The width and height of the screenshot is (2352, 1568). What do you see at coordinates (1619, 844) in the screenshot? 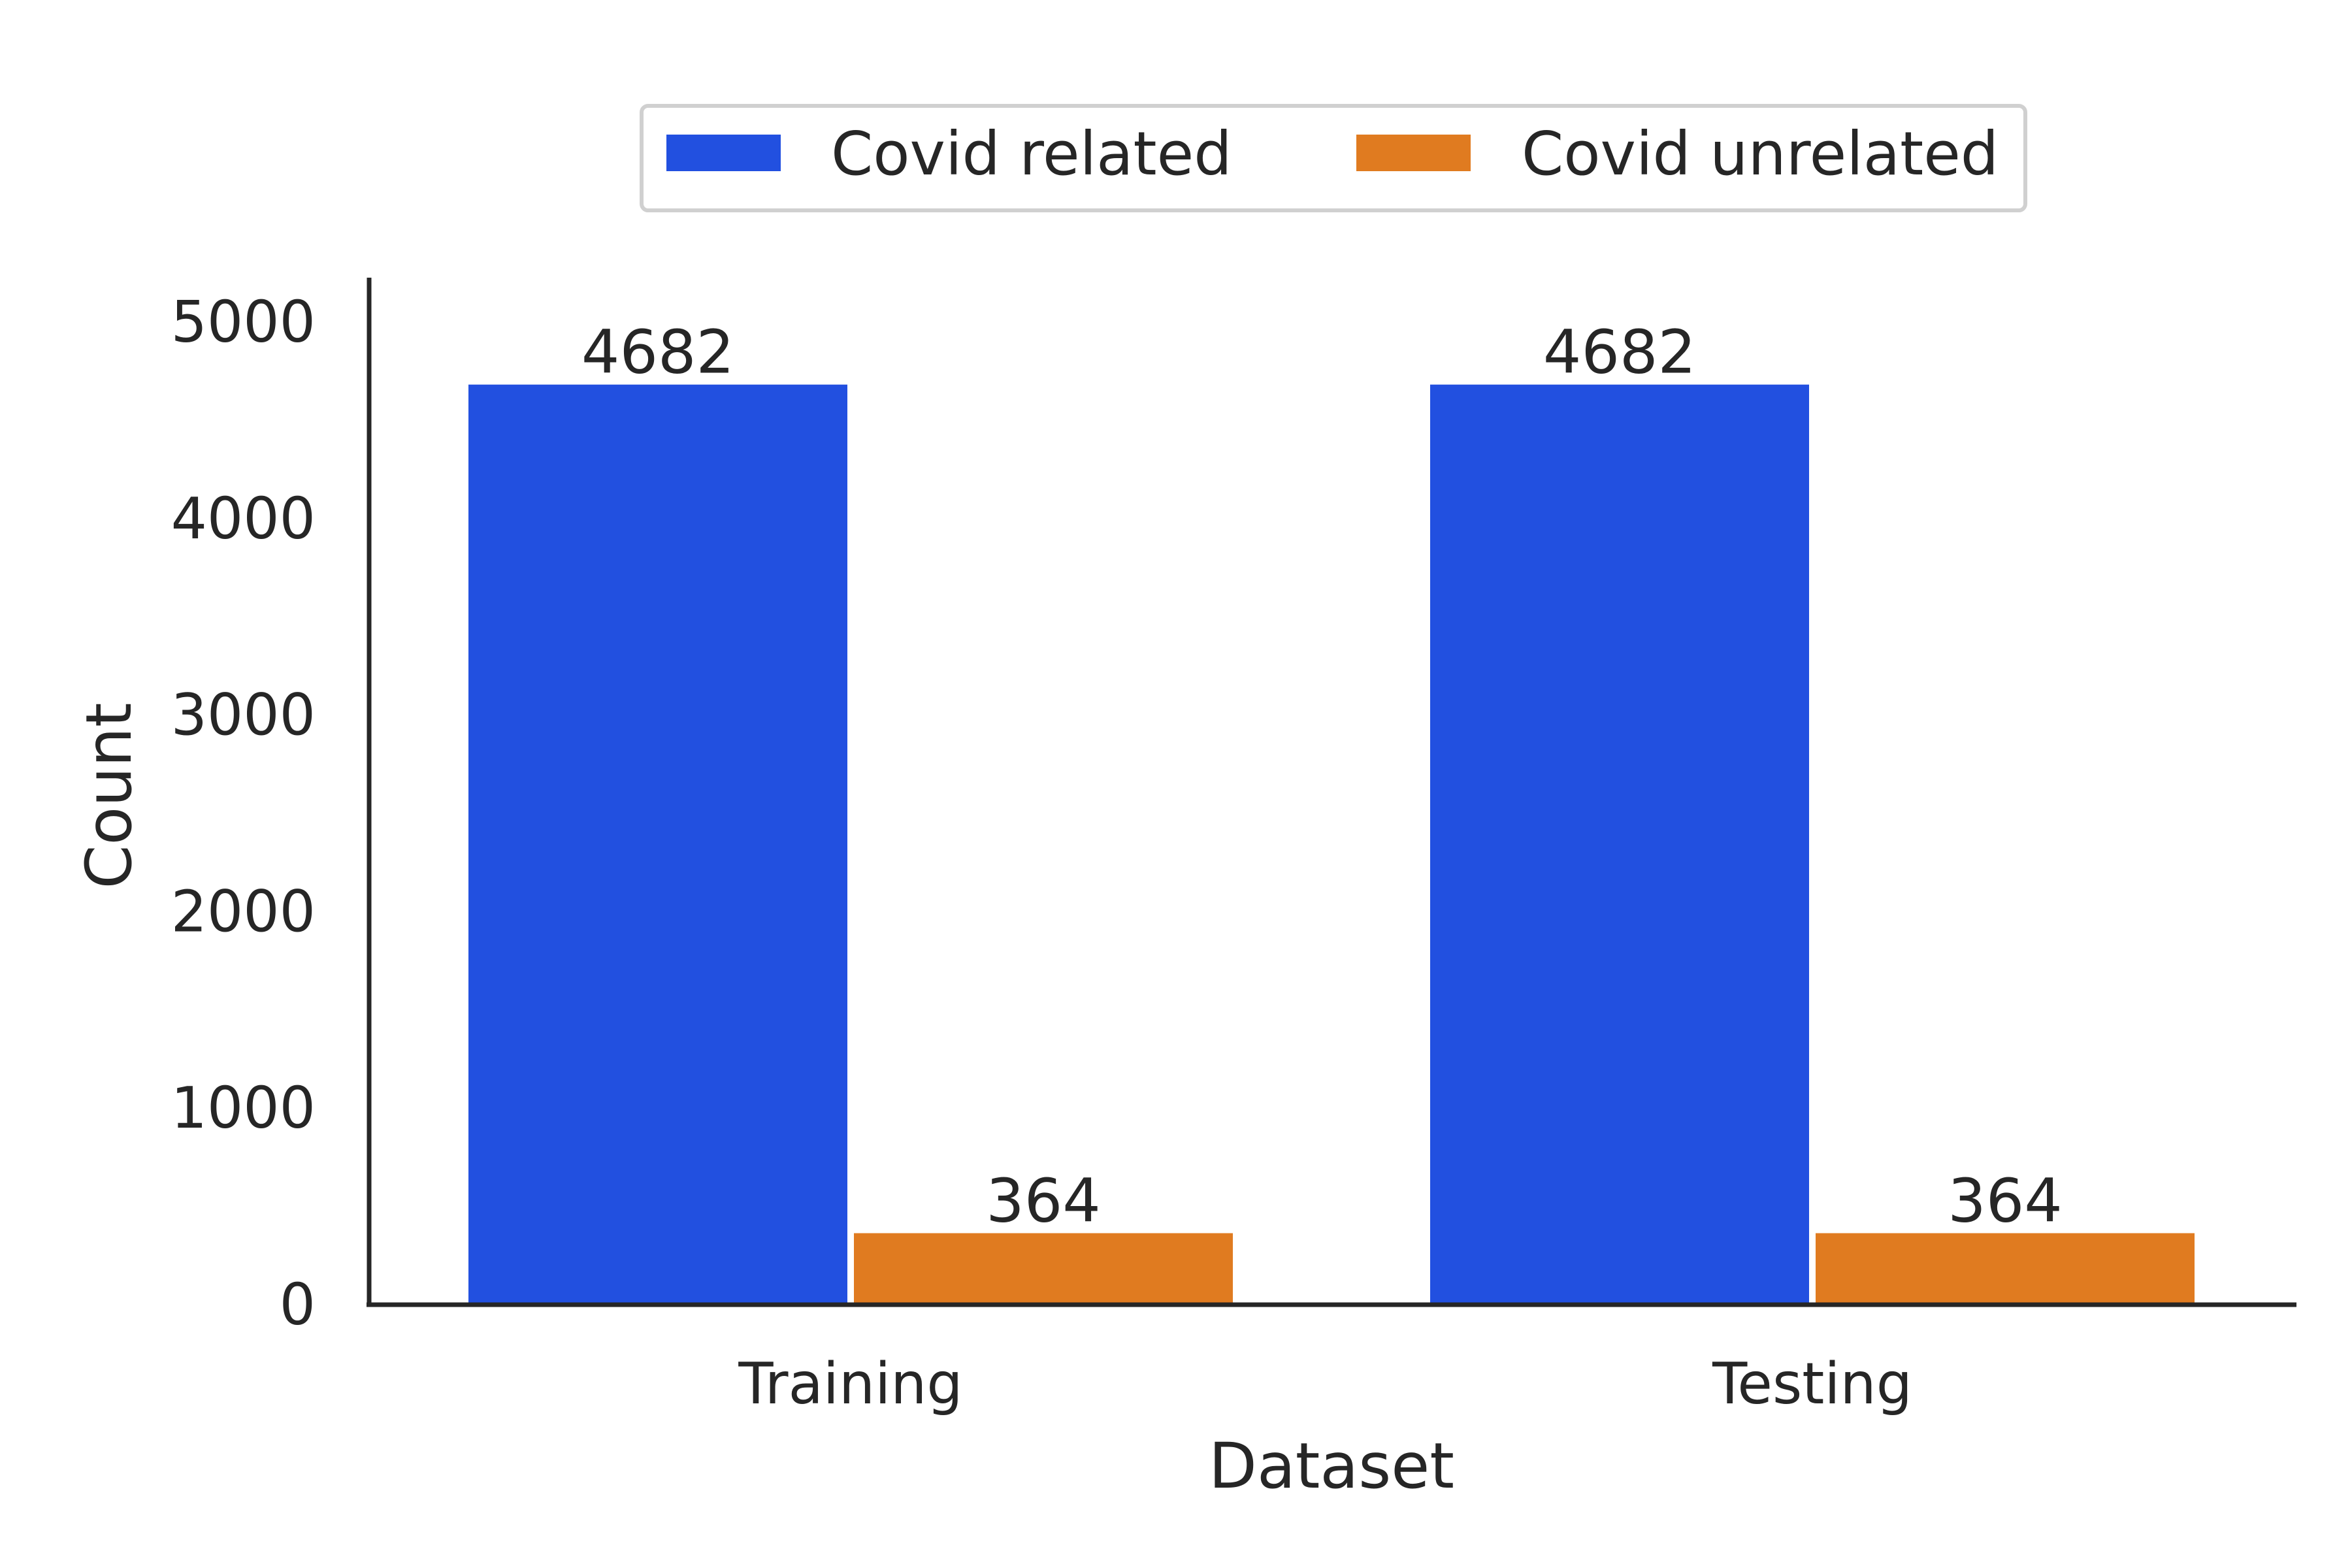
I see `bar-testing-covid-related` at bounding box center [1619, 844].